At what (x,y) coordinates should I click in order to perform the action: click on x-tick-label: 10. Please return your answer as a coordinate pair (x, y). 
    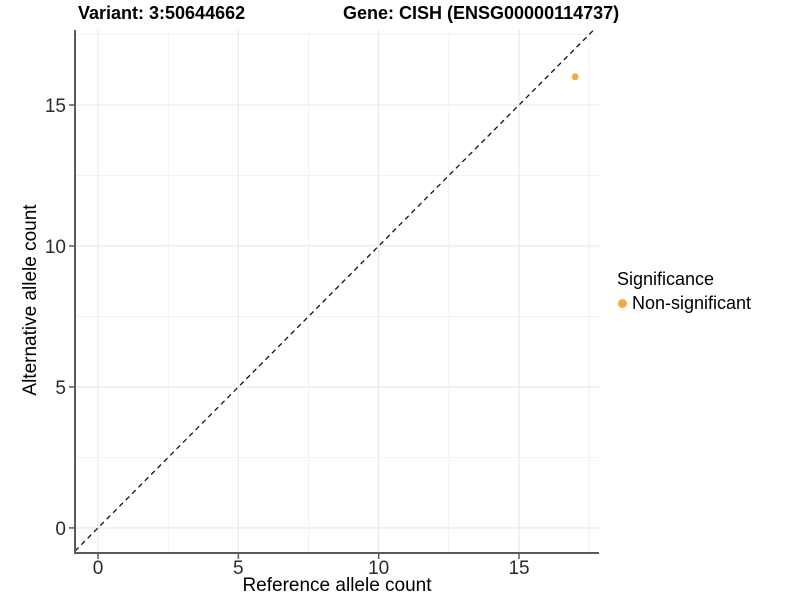
    Looking at the image, I should click on (378, 568).